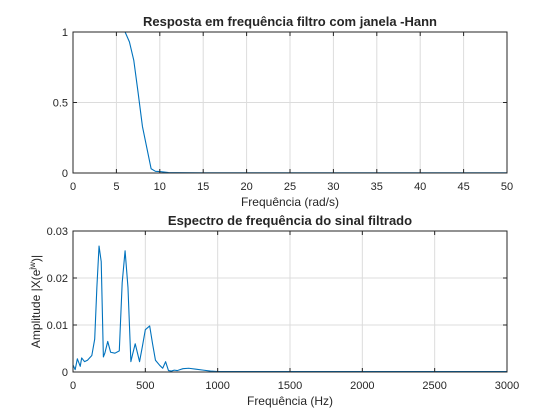 This screenshot has width=560, height=420. Describe the element at coordinates (246, 187) in the screenshot. I see `x-tick-label: 20` at that location.